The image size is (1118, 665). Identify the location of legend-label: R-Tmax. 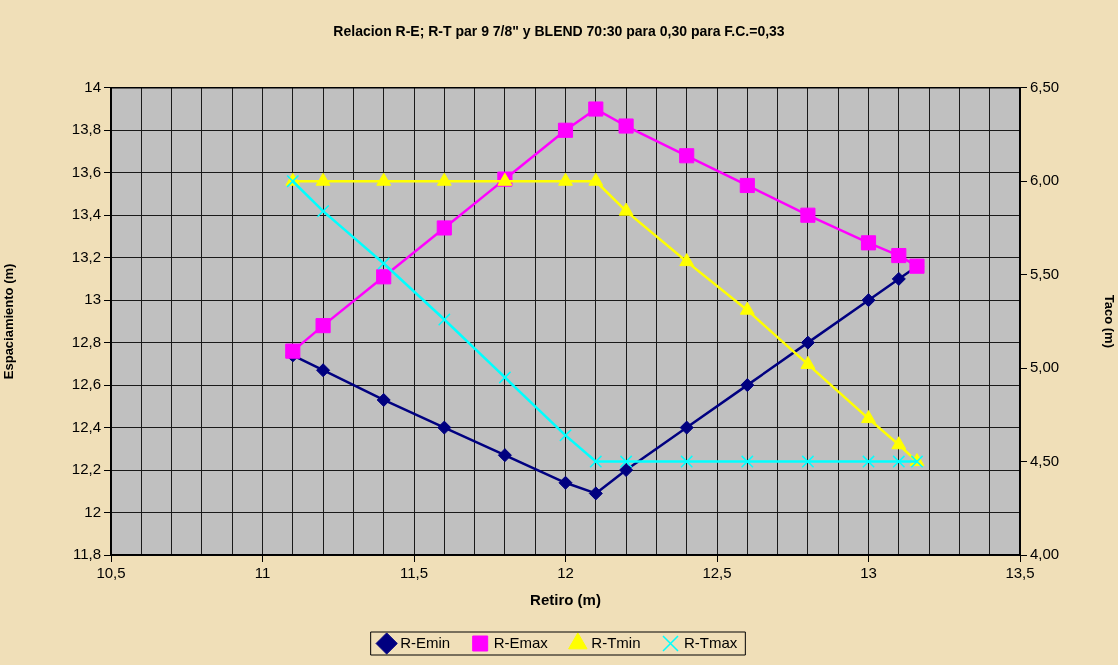
(711, 642).